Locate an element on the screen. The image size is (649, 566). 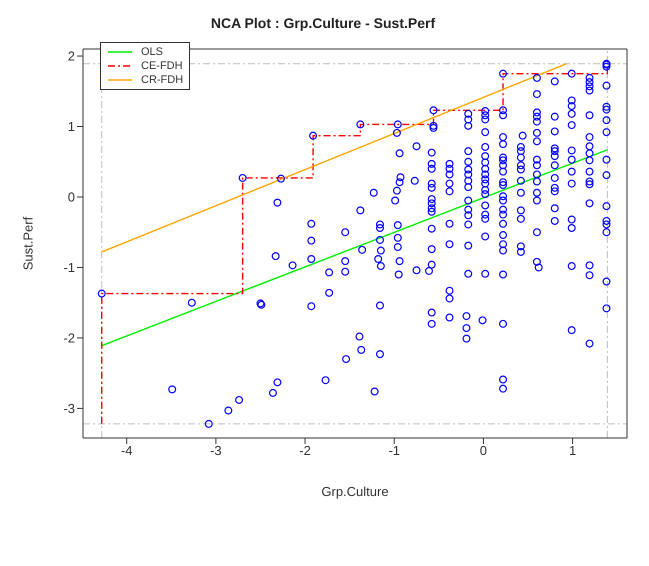
y-tick-label: 0 is located at coordinates (71, 197).